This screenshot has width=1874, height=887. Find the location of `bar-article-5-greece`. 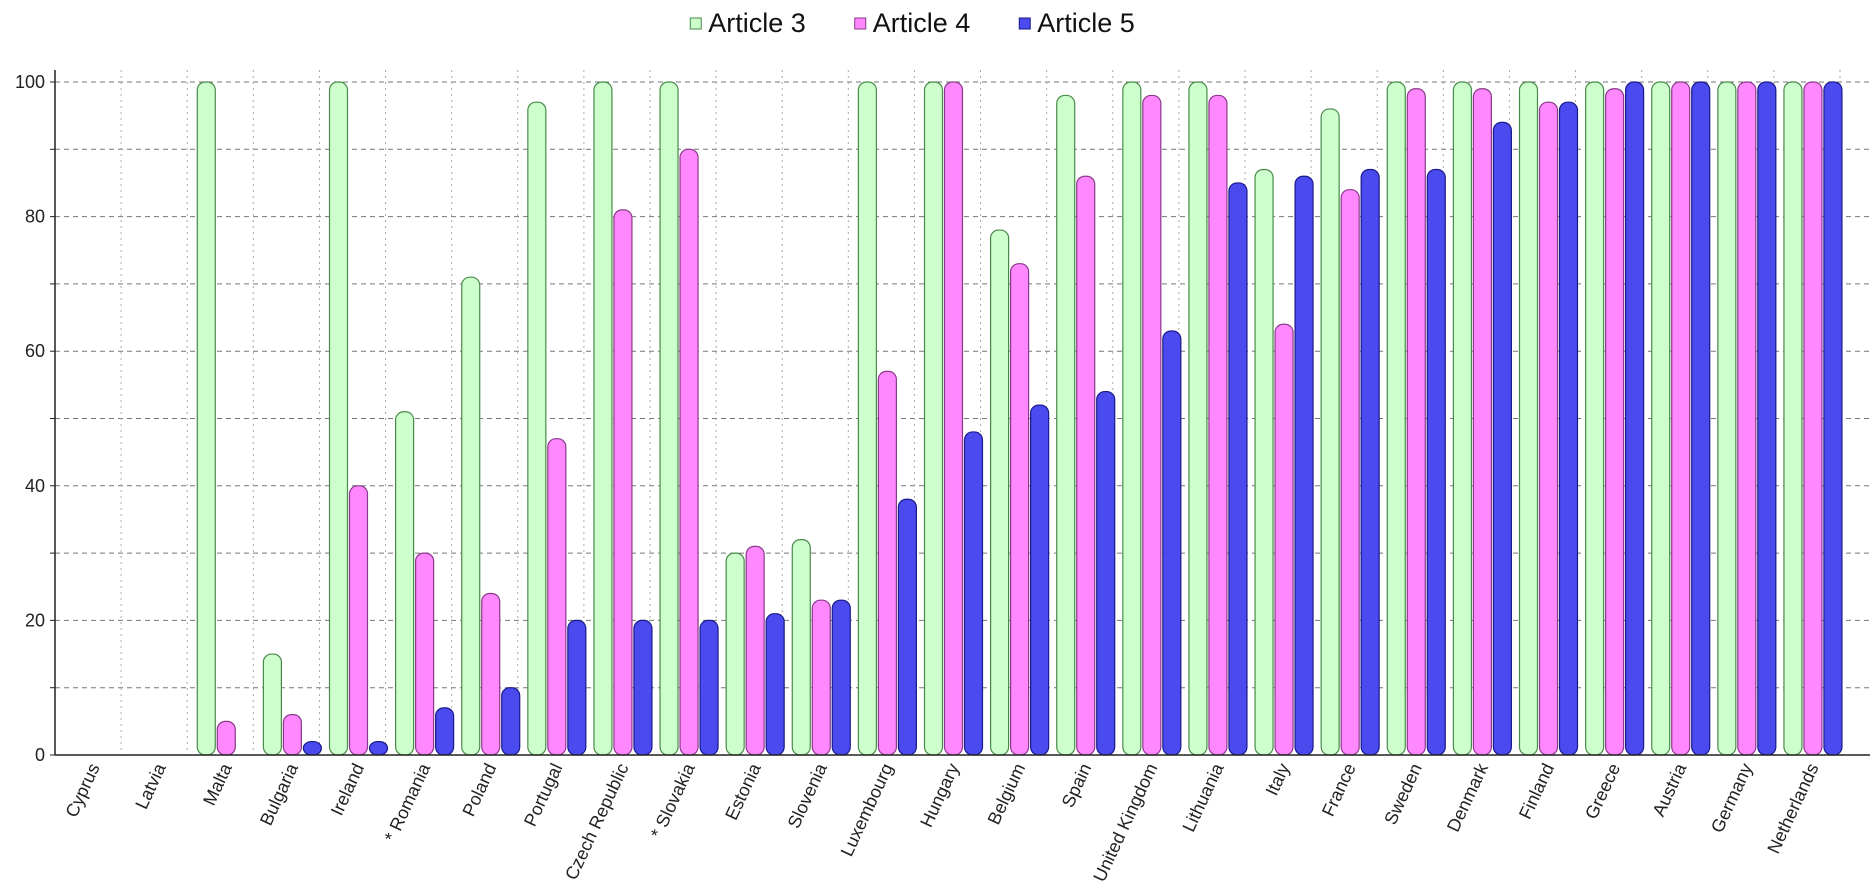

bar-article-5-greece is located at coordinates (1635, 418).